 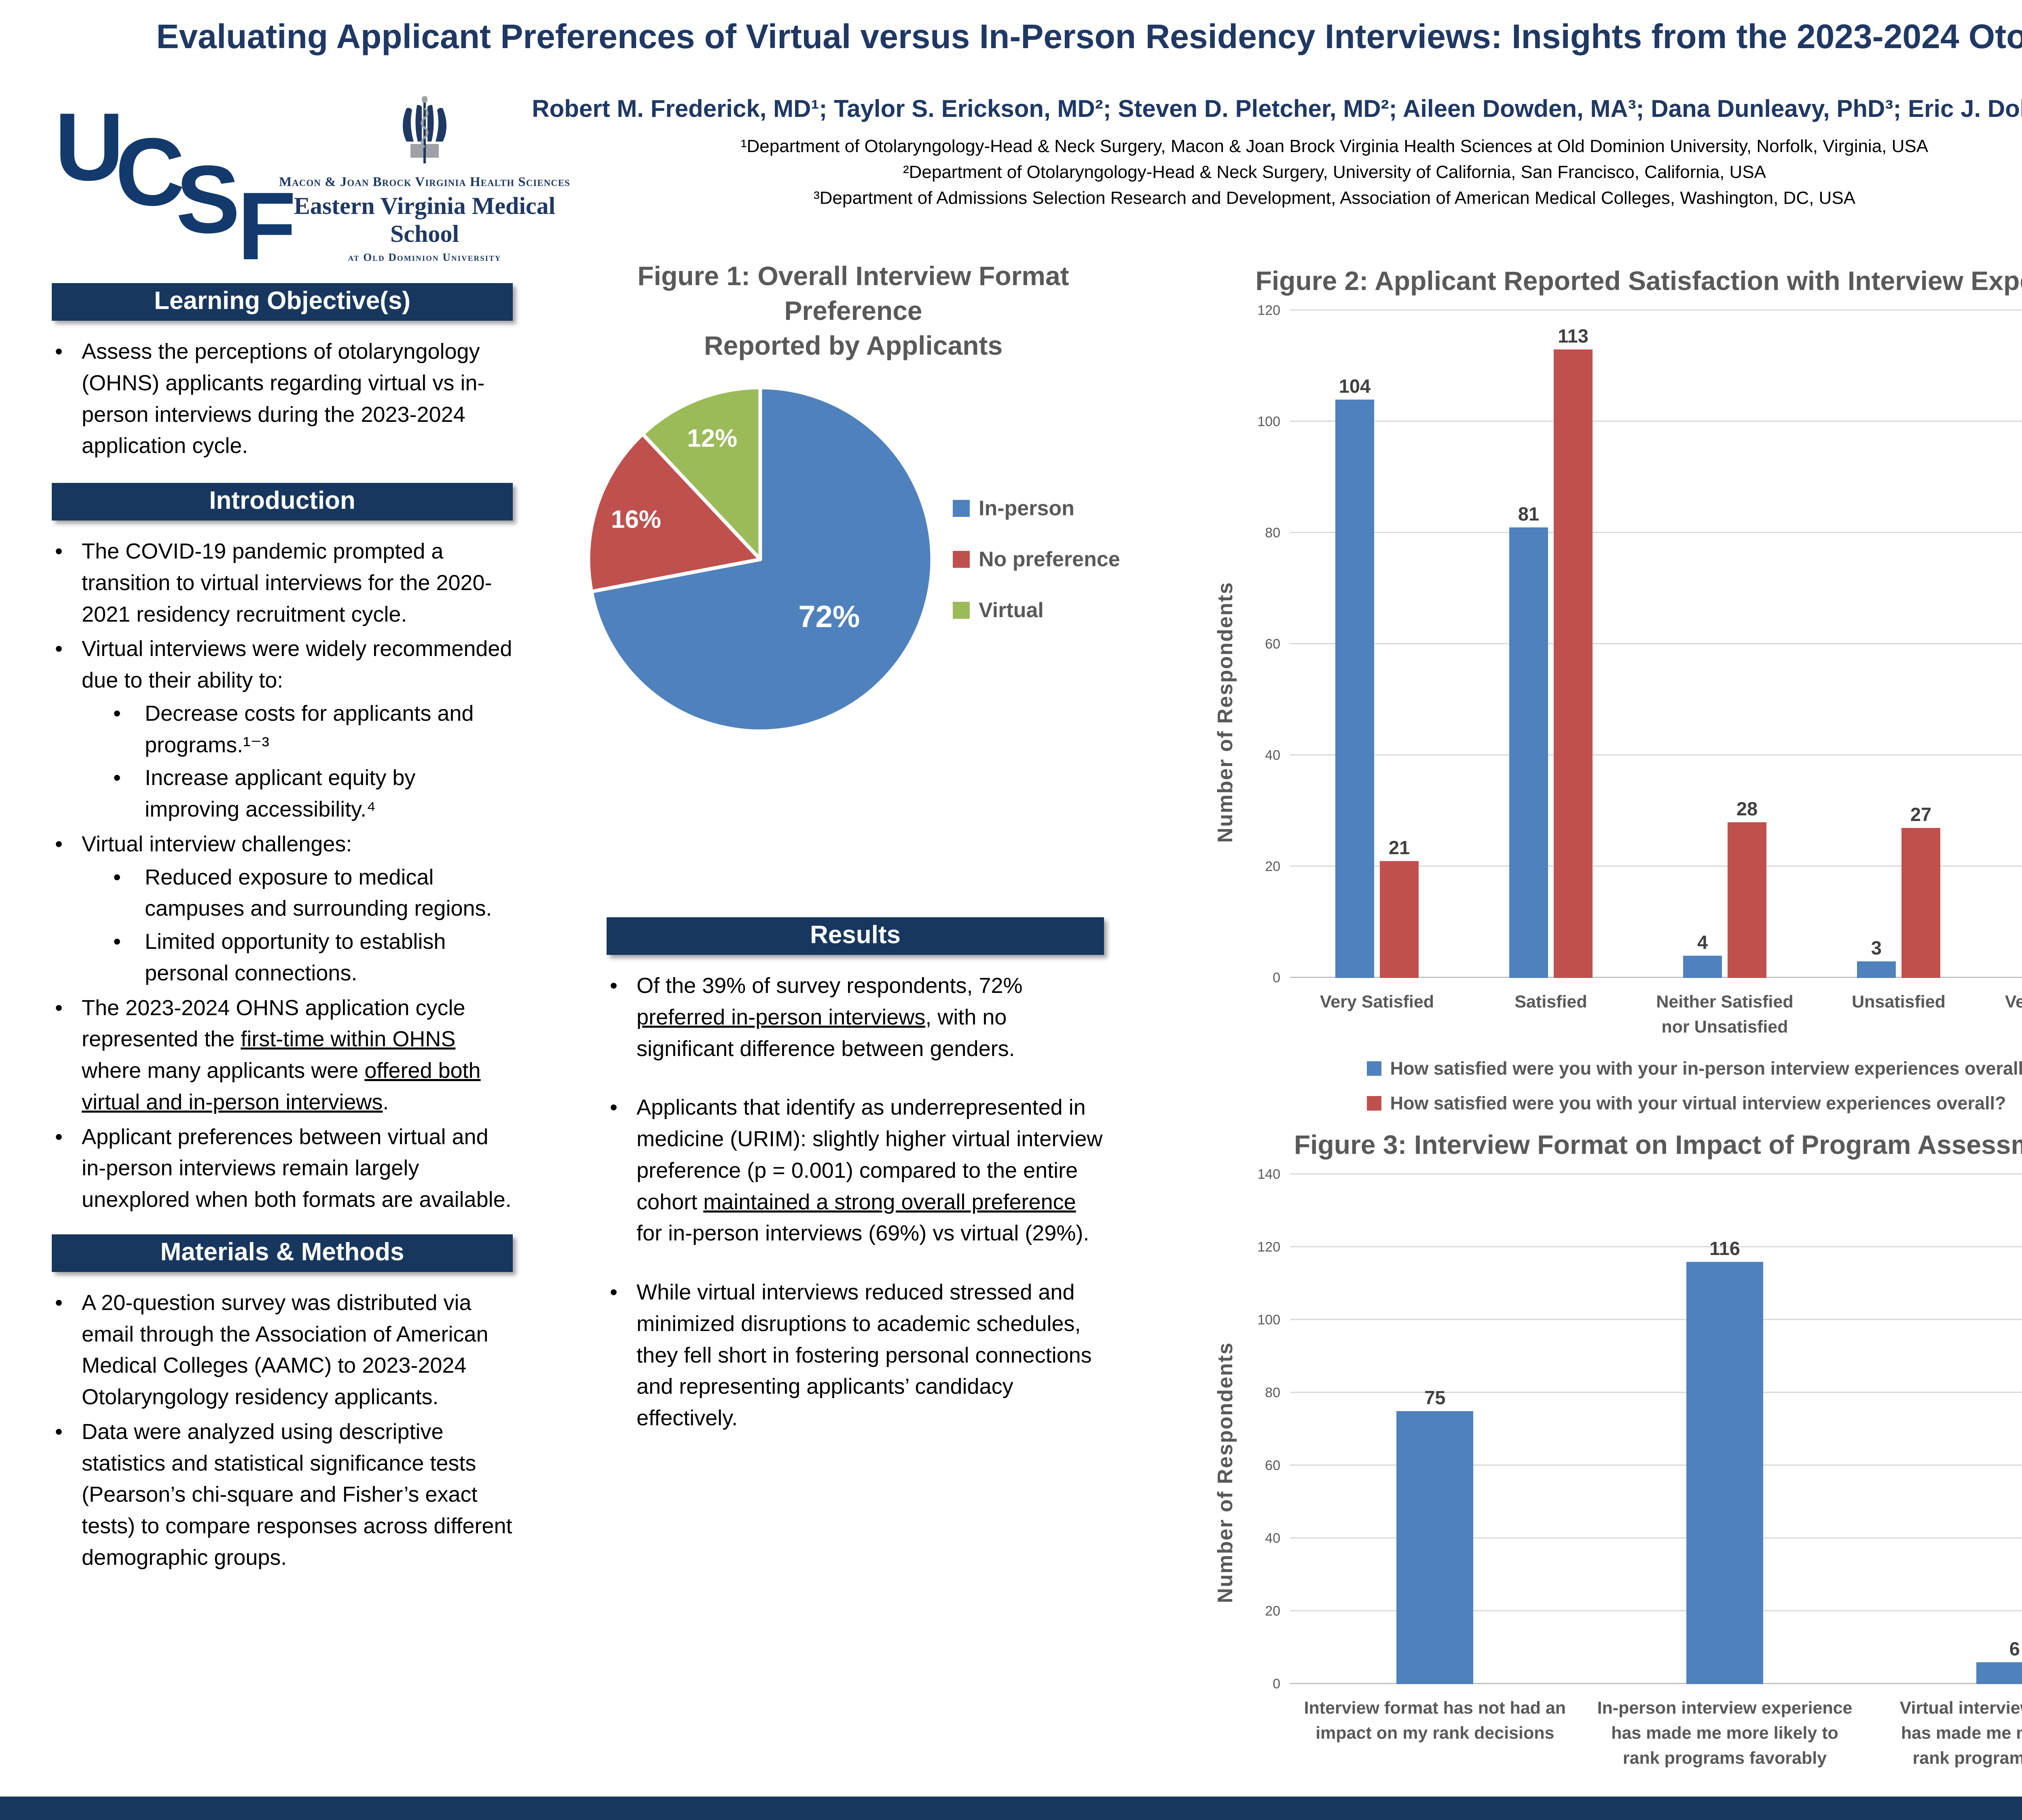 I want to click on bar-column: 28, so click(x=1747, y=888).